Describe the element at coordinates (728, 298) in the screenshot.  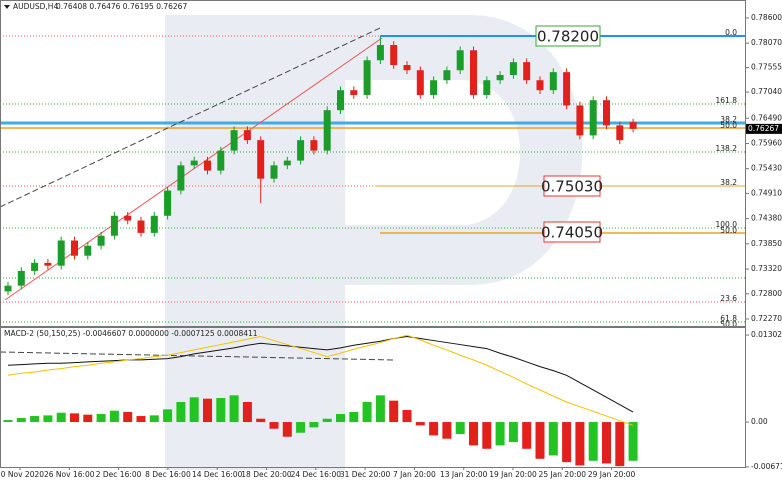
I see `fib-label: 23.6` at that location.